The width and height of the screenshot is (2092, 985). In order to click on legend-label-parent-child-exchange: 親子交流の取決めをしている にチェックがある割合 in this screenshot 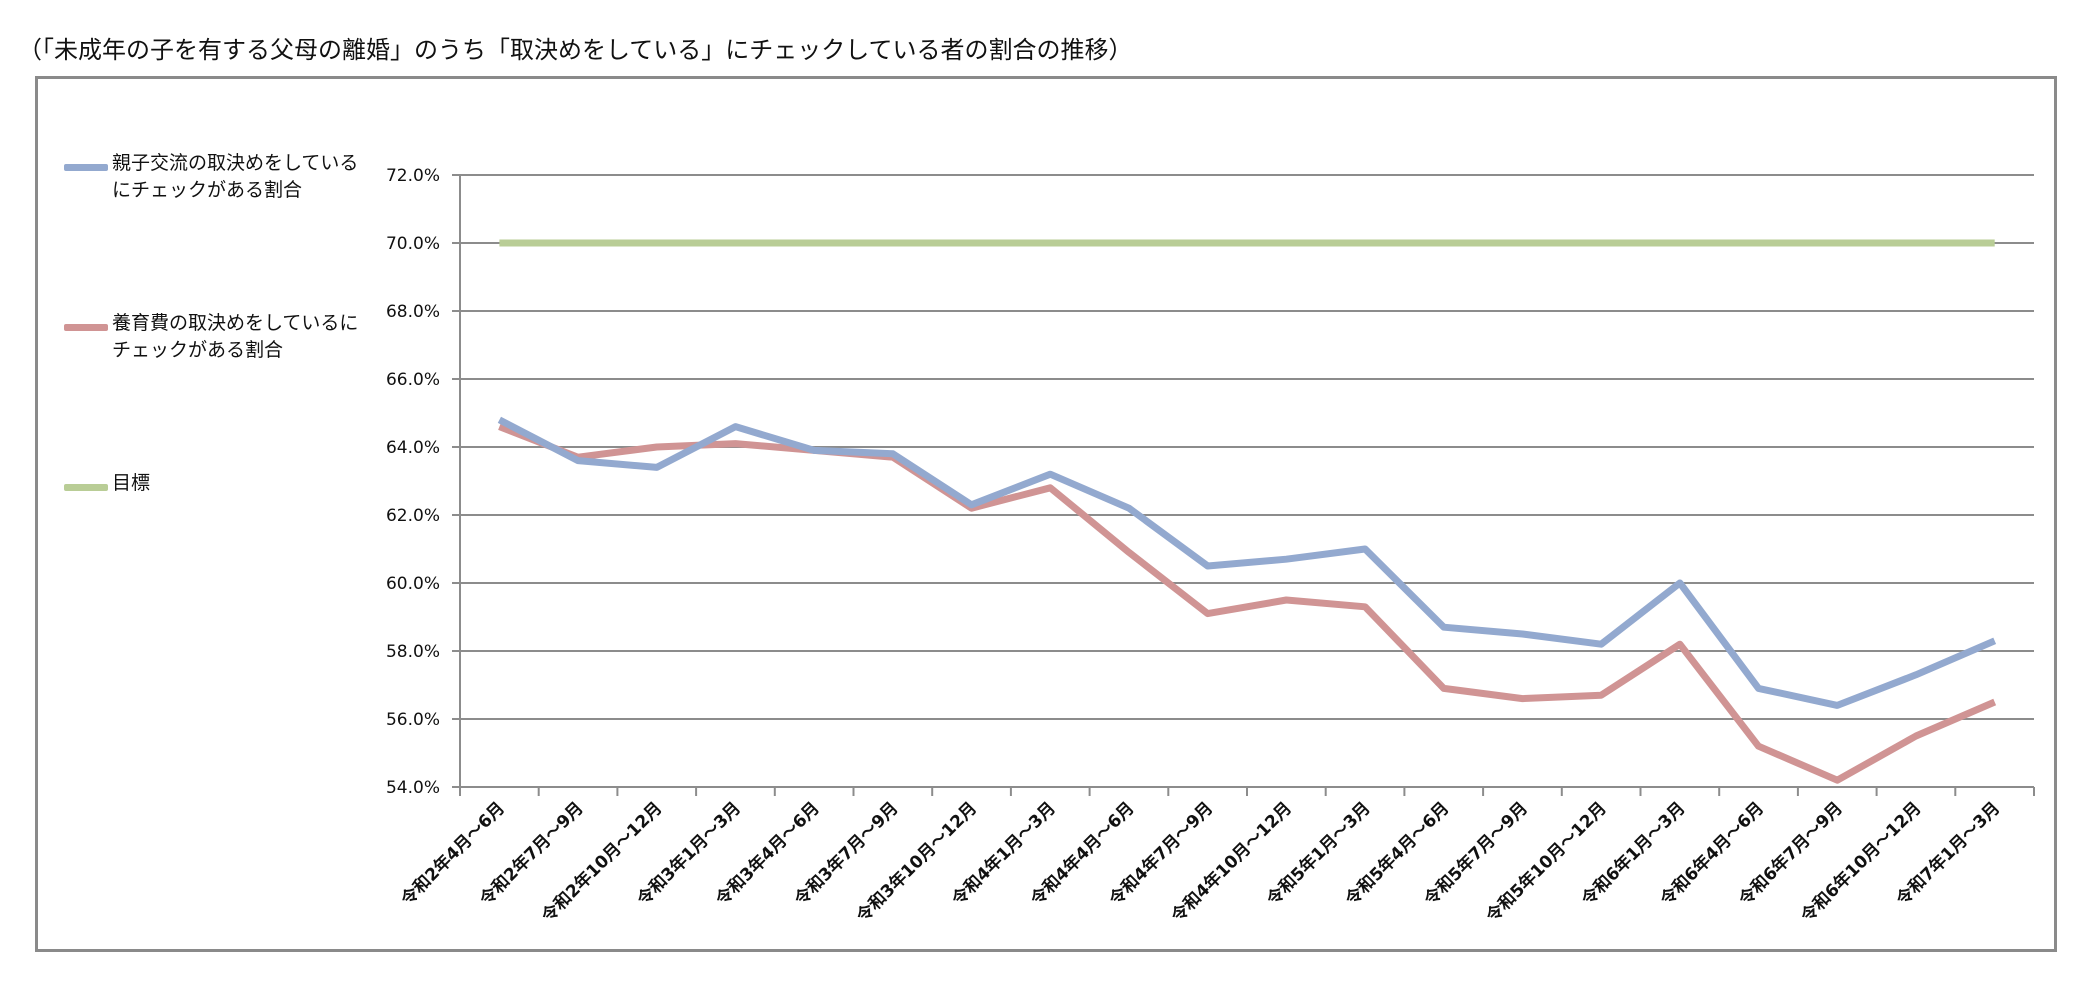, I will do `click(235, 177)`.